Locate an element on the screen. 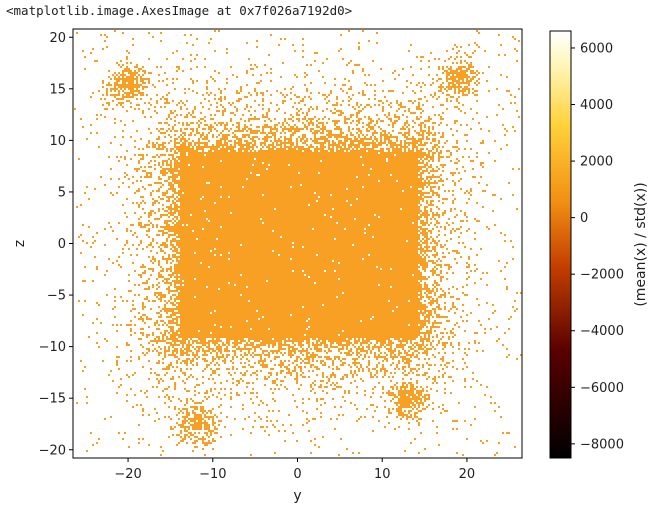  y-tick-label: 5 is located at coordinates (62, 192).